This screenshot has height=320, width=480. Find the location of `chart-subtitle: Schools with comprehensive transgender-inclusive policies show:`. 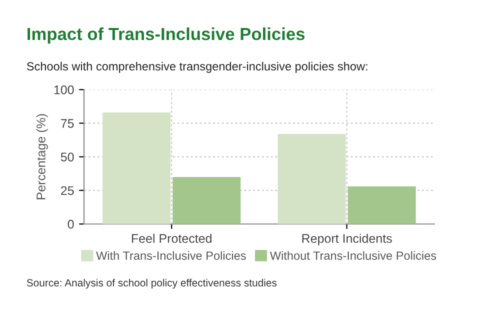

chart-subtitle: Schools with comprehensive transgender-inclusive policies show: is located at coordinates (197, 67).